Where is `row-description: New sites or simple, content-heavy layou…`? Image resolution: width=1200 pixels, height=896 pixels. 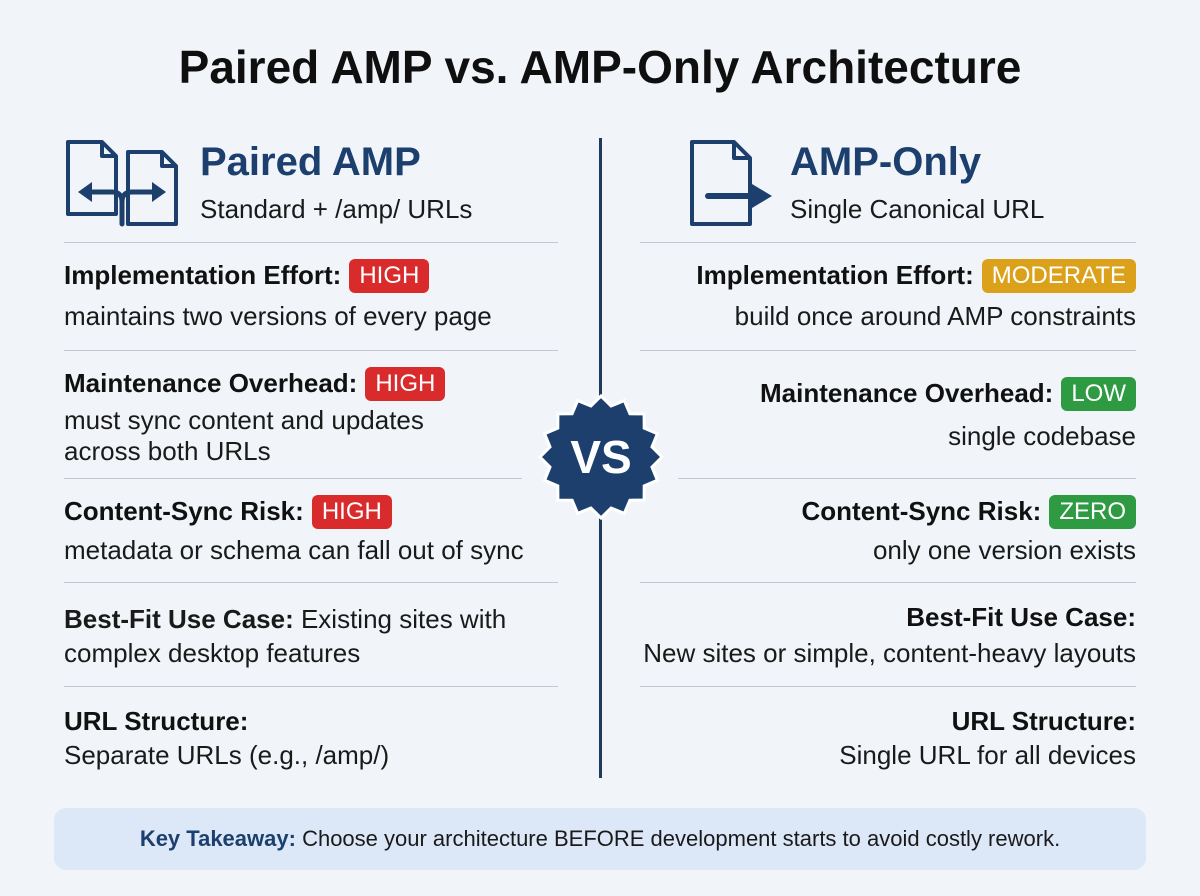 row-description: New sites or simple, content-heavy layou… is located at coordinates (889, 653).